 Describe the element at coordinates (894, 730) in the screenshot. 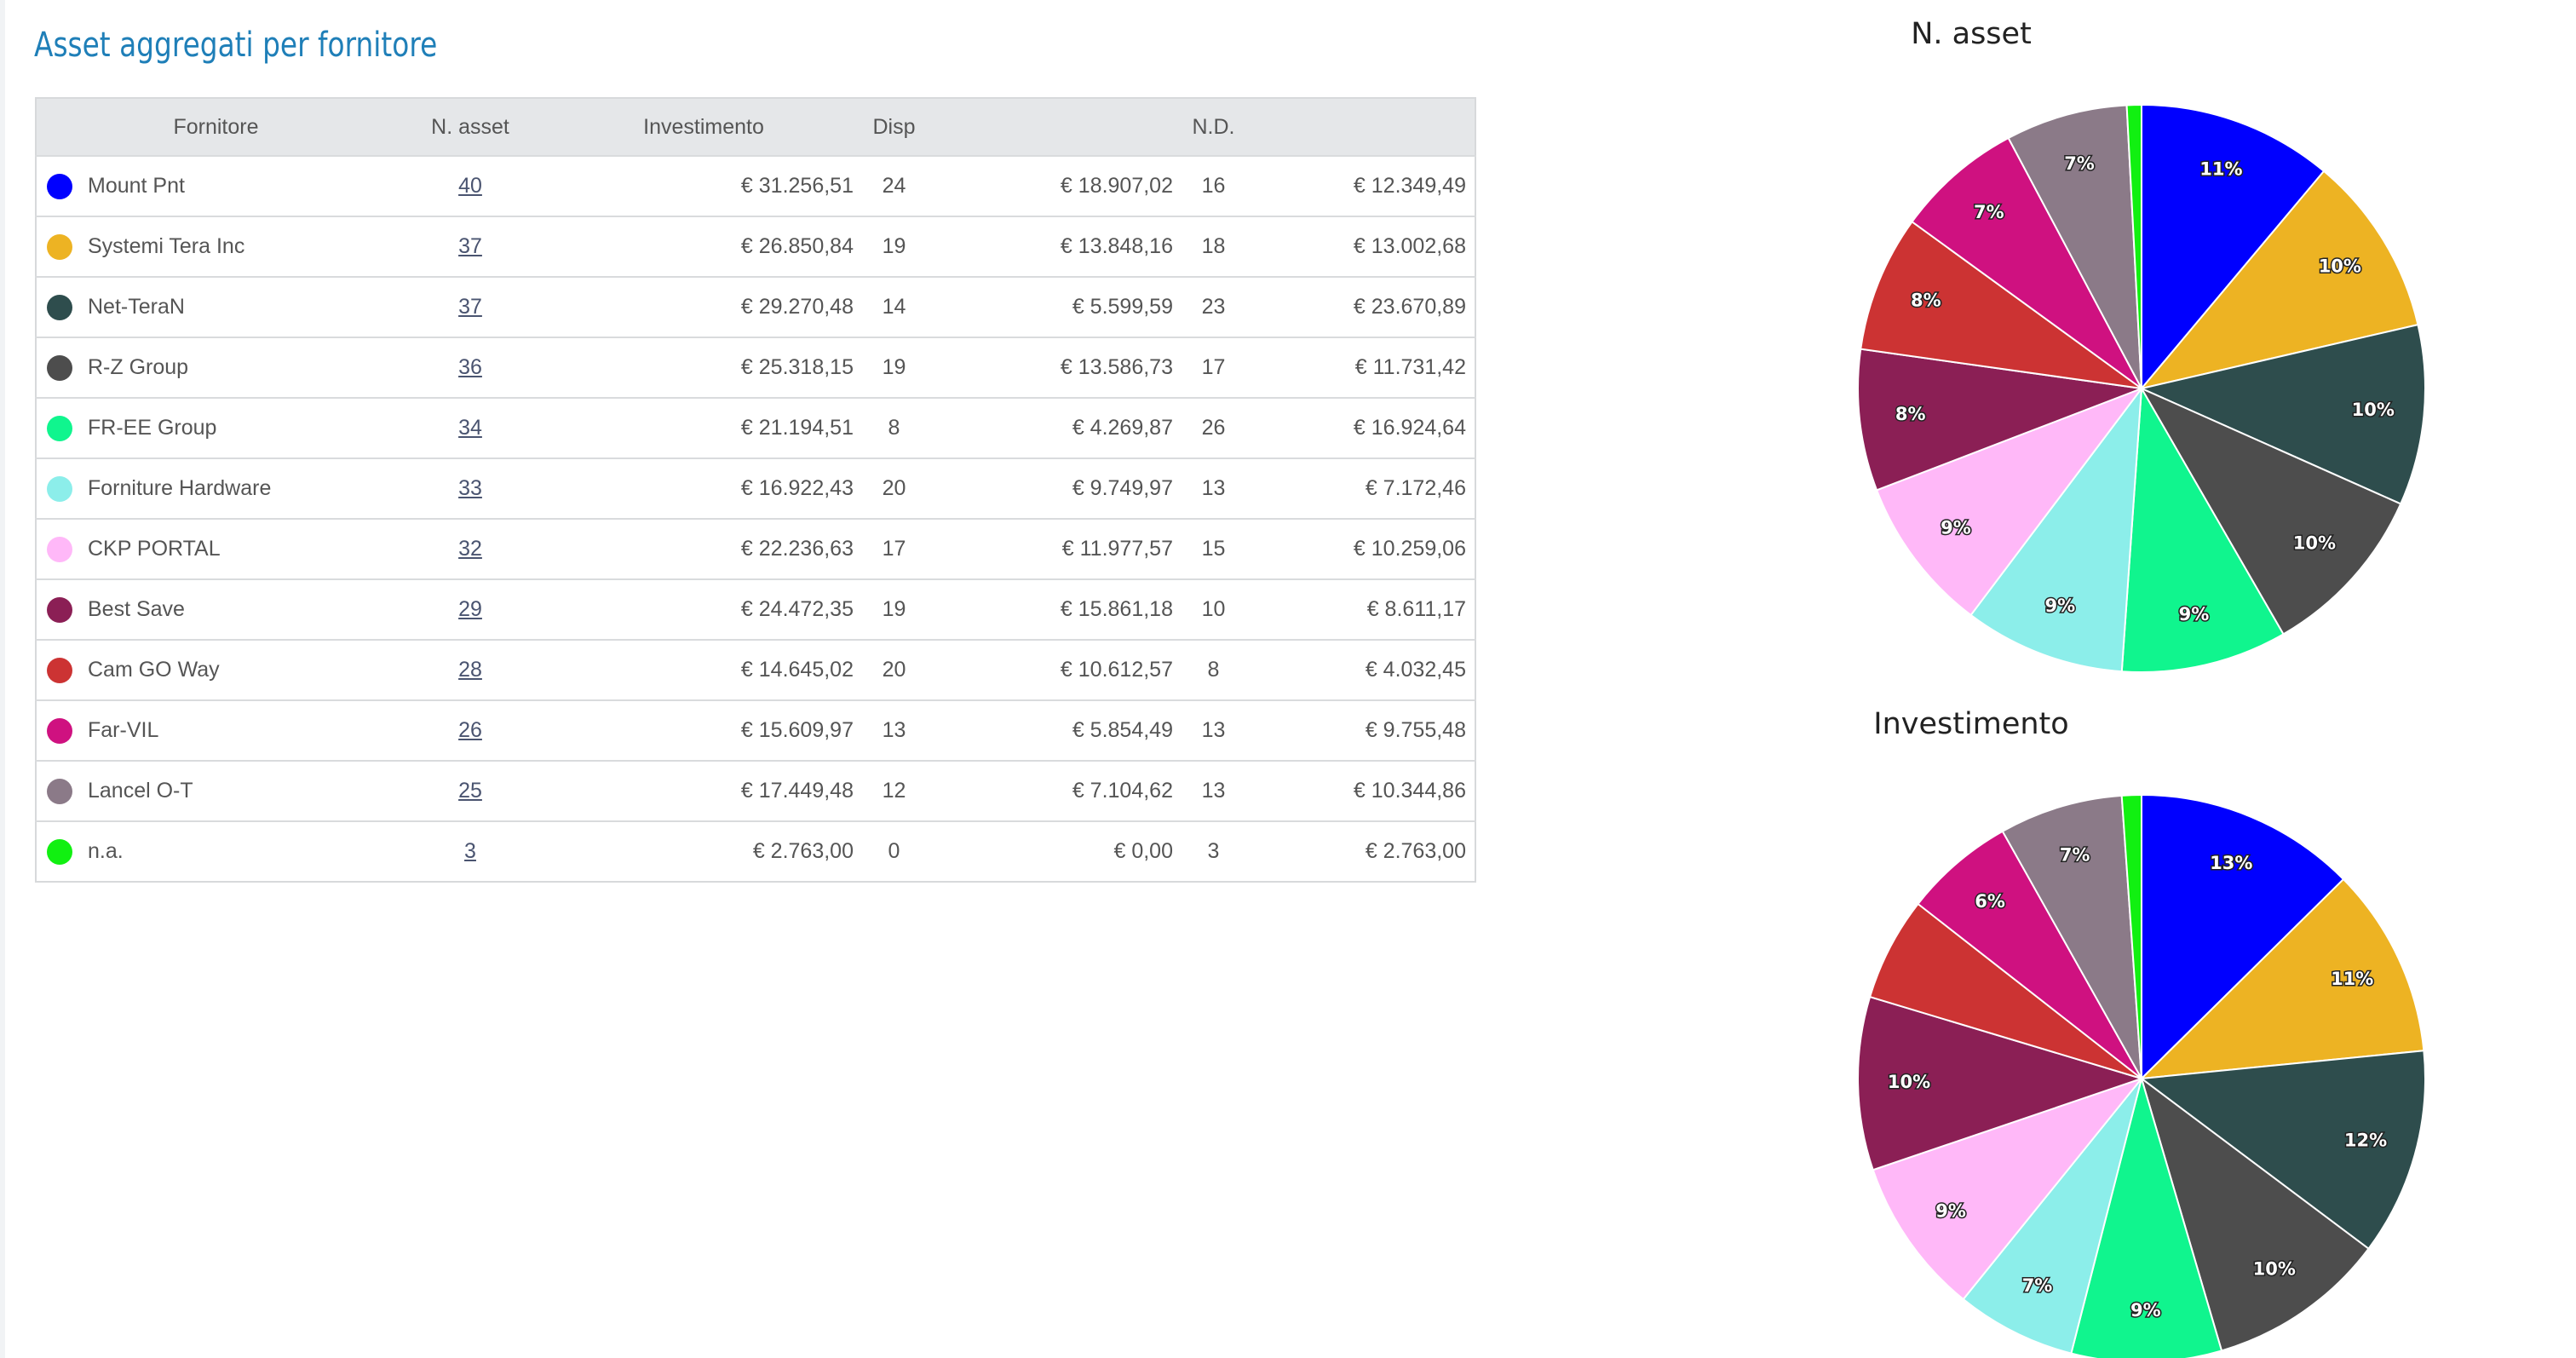

I see `available-count-cell: 13` at that location.